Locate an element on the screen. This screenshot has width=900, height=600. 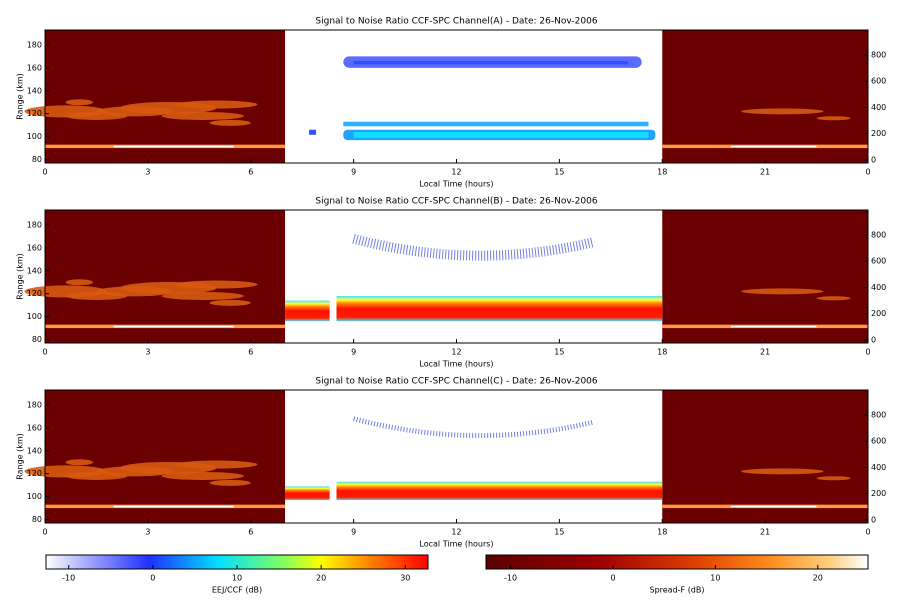
x-tick-label: 9 is located at coordinates (353, 352).